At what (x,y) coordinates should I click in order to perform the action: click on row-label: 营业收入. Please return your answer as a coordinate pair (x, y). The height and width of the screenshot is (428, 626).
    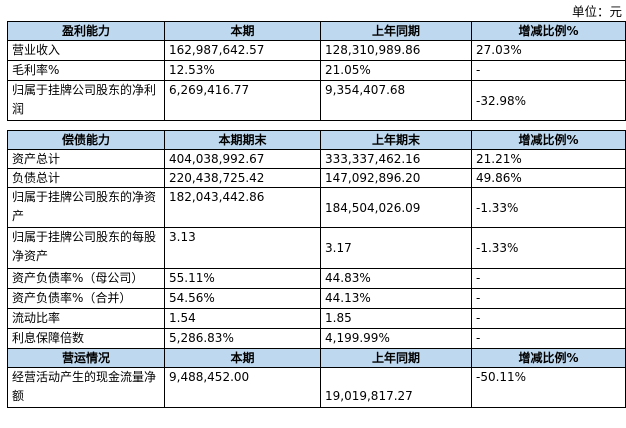
    Looking at the image, I should click on (86, 50).